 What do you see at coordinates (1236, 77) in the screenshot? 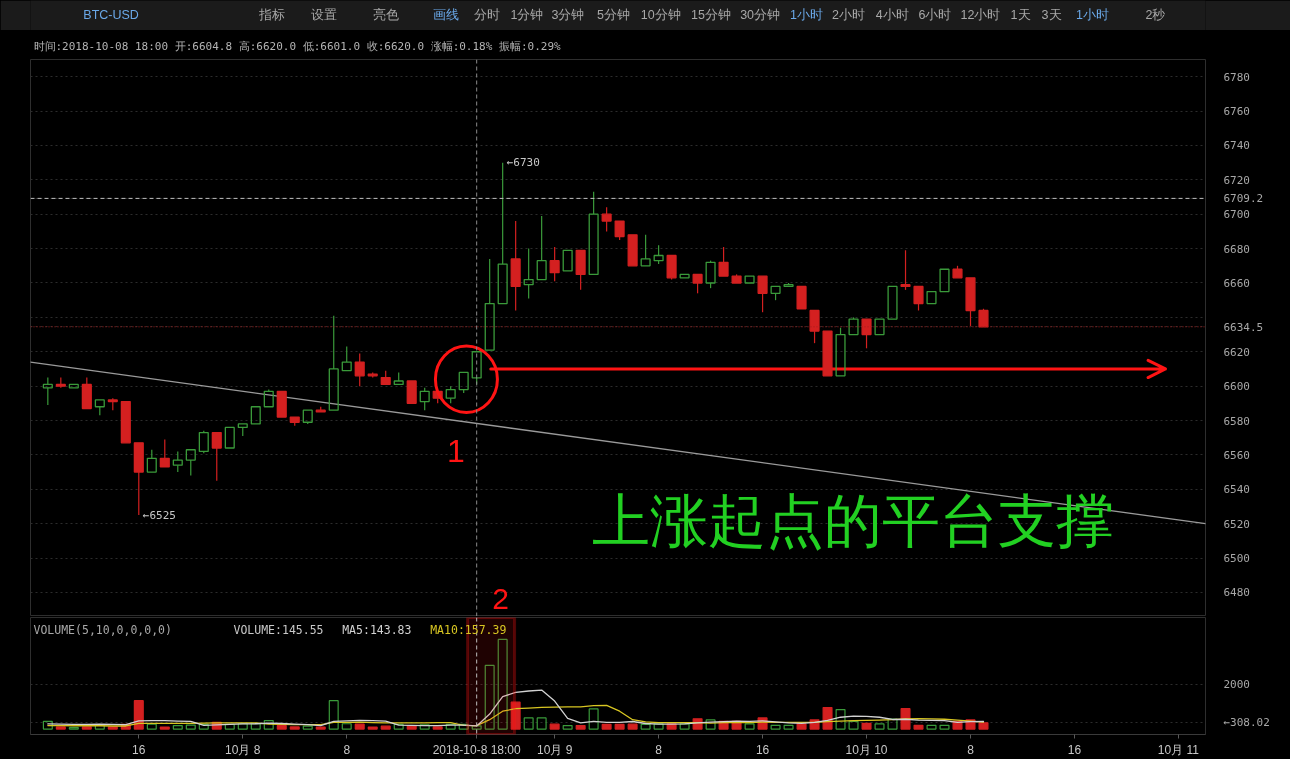
I see `y-tick-label: 6780` at bounding box center [1236, 77].